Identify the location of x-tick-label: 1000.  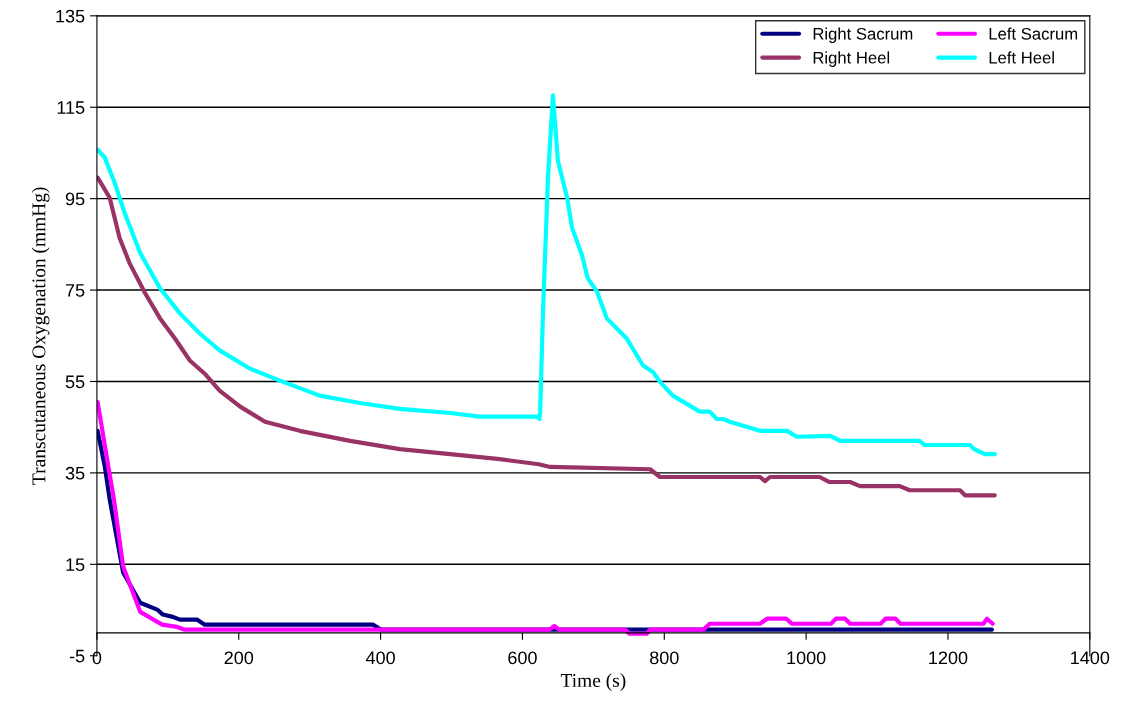
(806, 658).